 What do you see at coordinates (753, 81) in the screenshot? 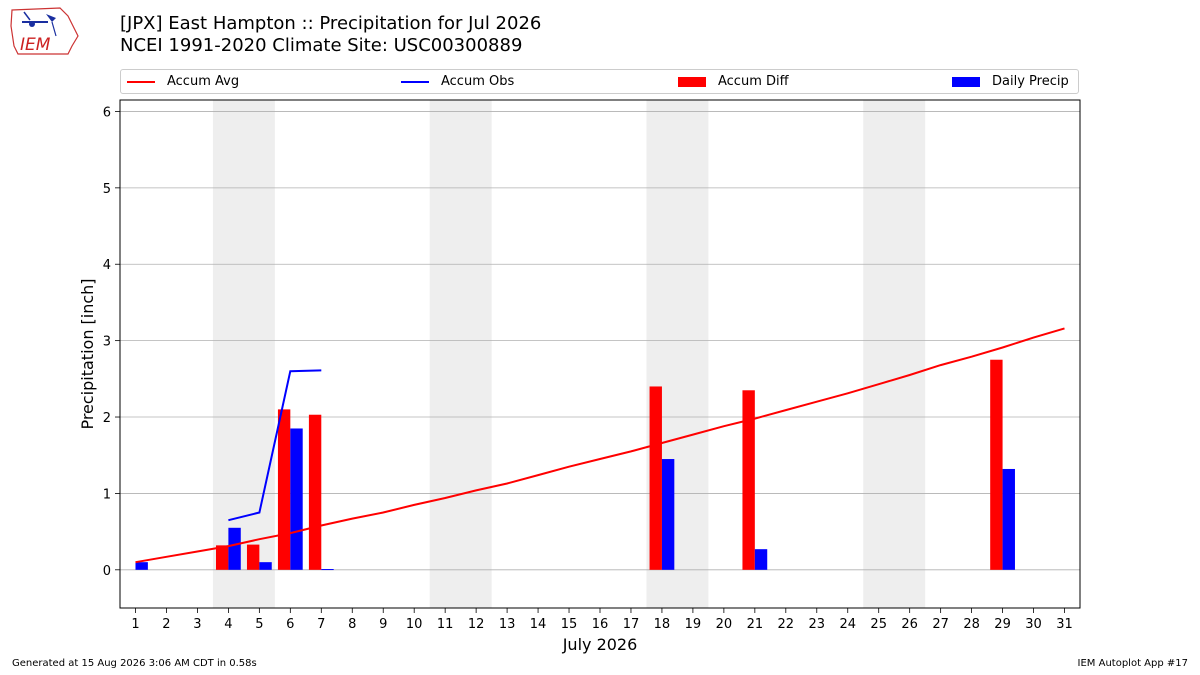
I see `legend-label-accum-diff: Accum Diff` at bounding box center [753, 81].